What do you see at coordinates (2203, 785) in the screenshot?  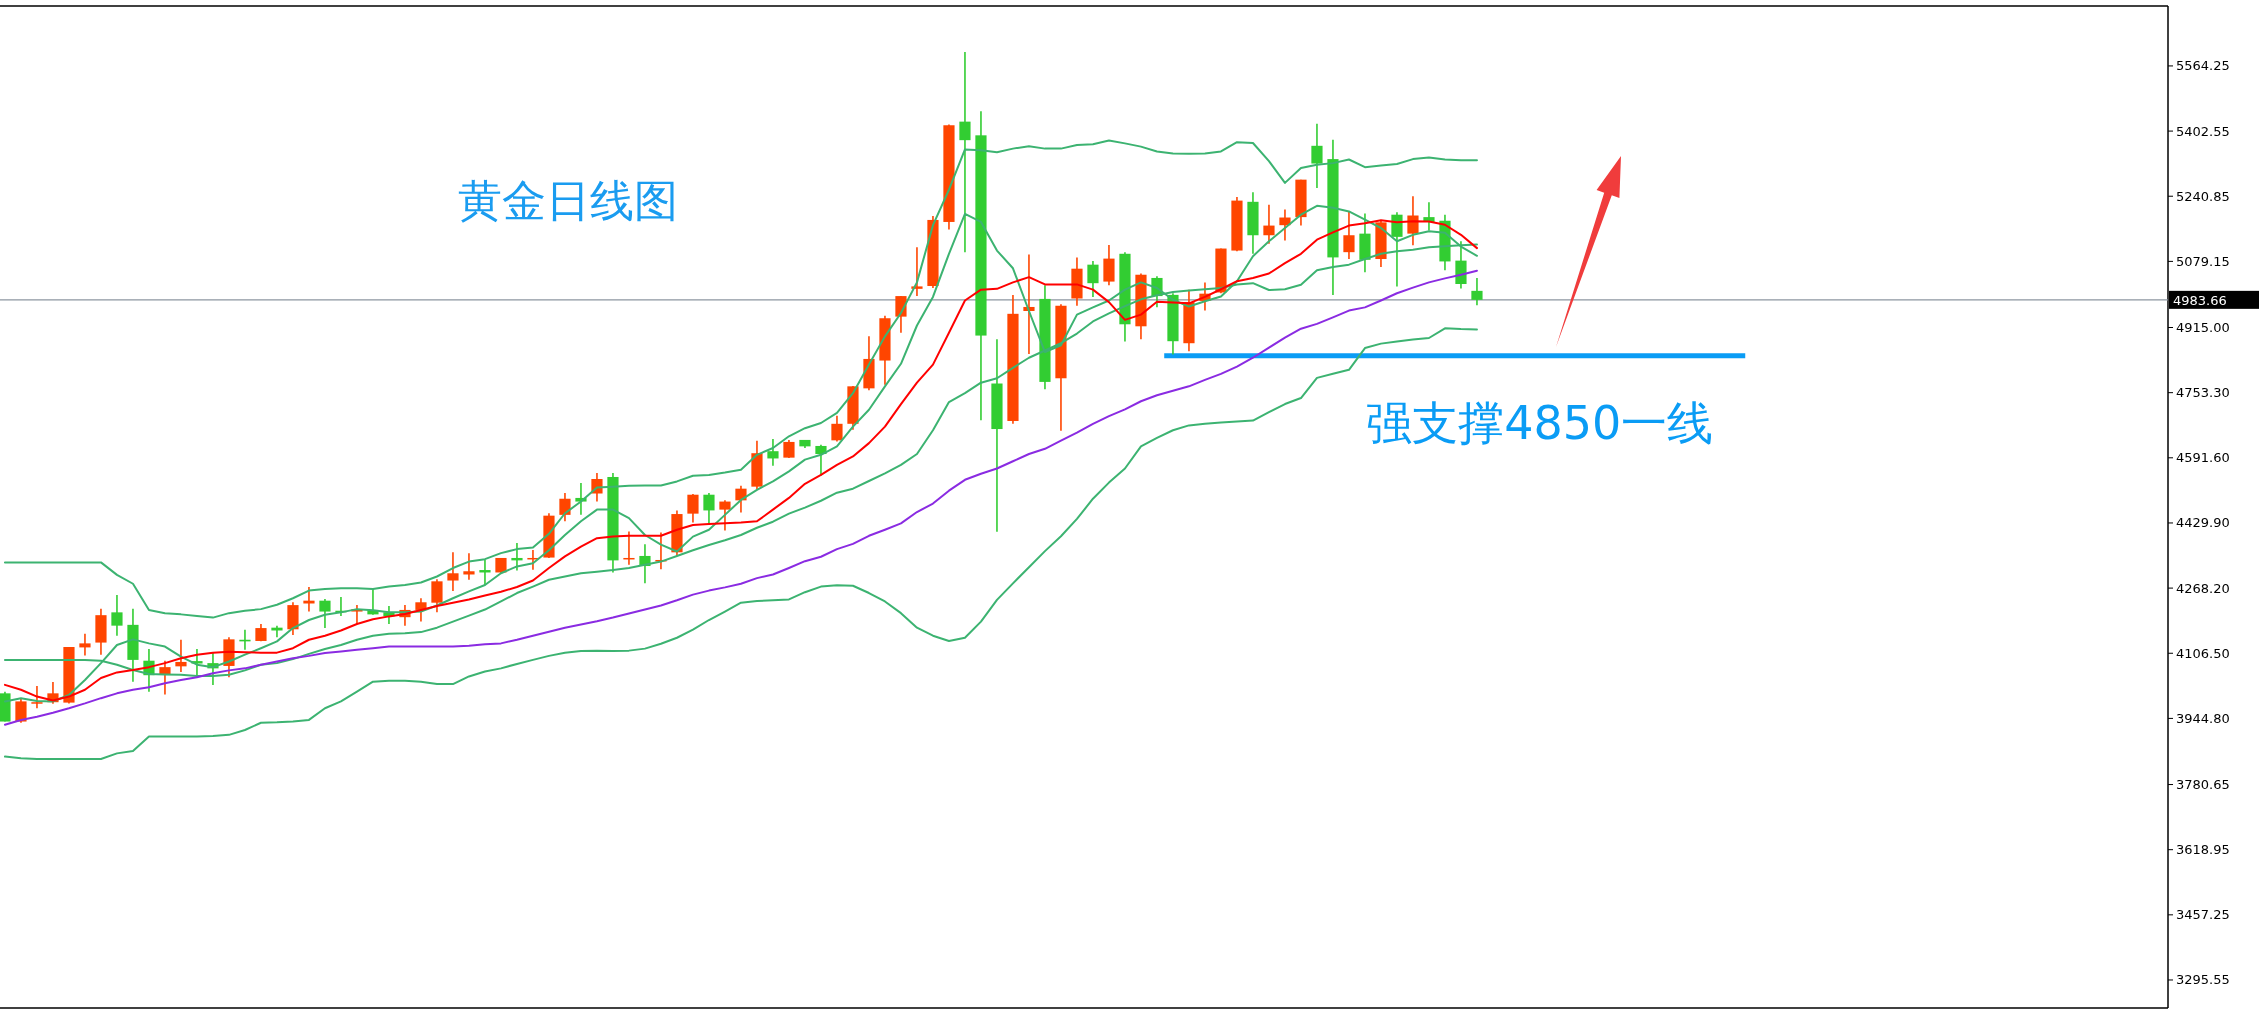 I see `y-tick-label: 3780.65` at bounding box center [2203, 785].